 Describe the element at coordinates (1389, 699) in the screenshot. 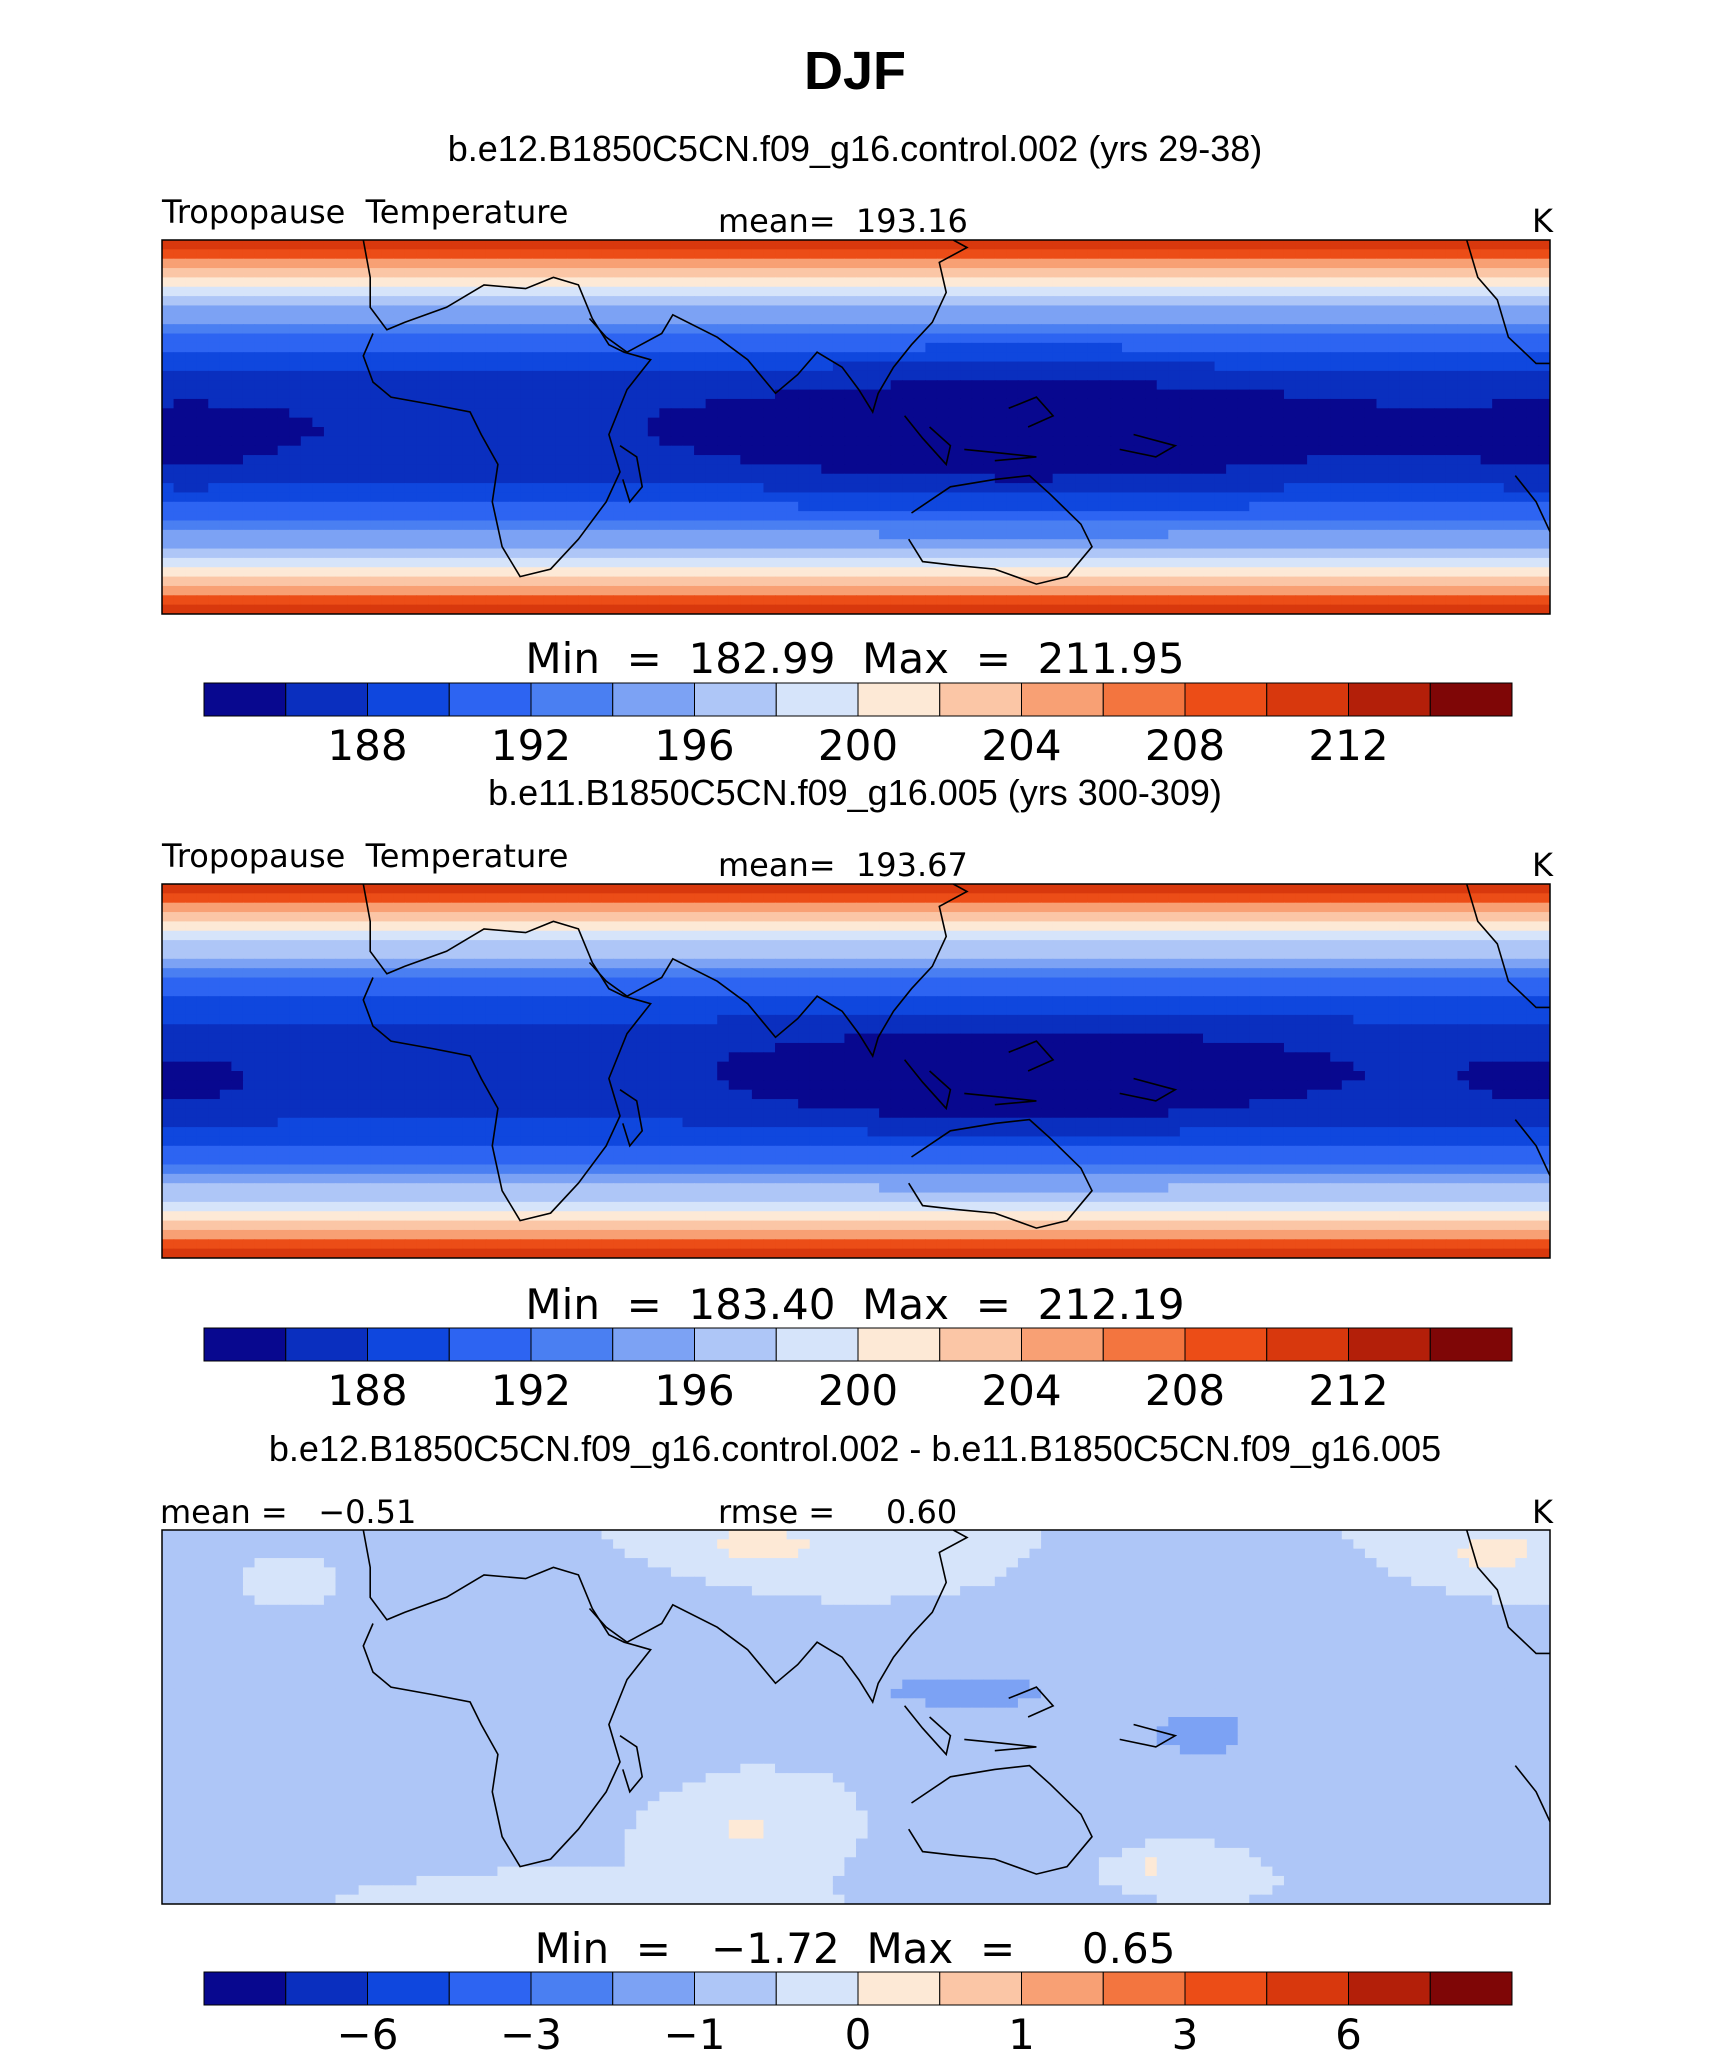

I see `colorbar-swatch` at that location.